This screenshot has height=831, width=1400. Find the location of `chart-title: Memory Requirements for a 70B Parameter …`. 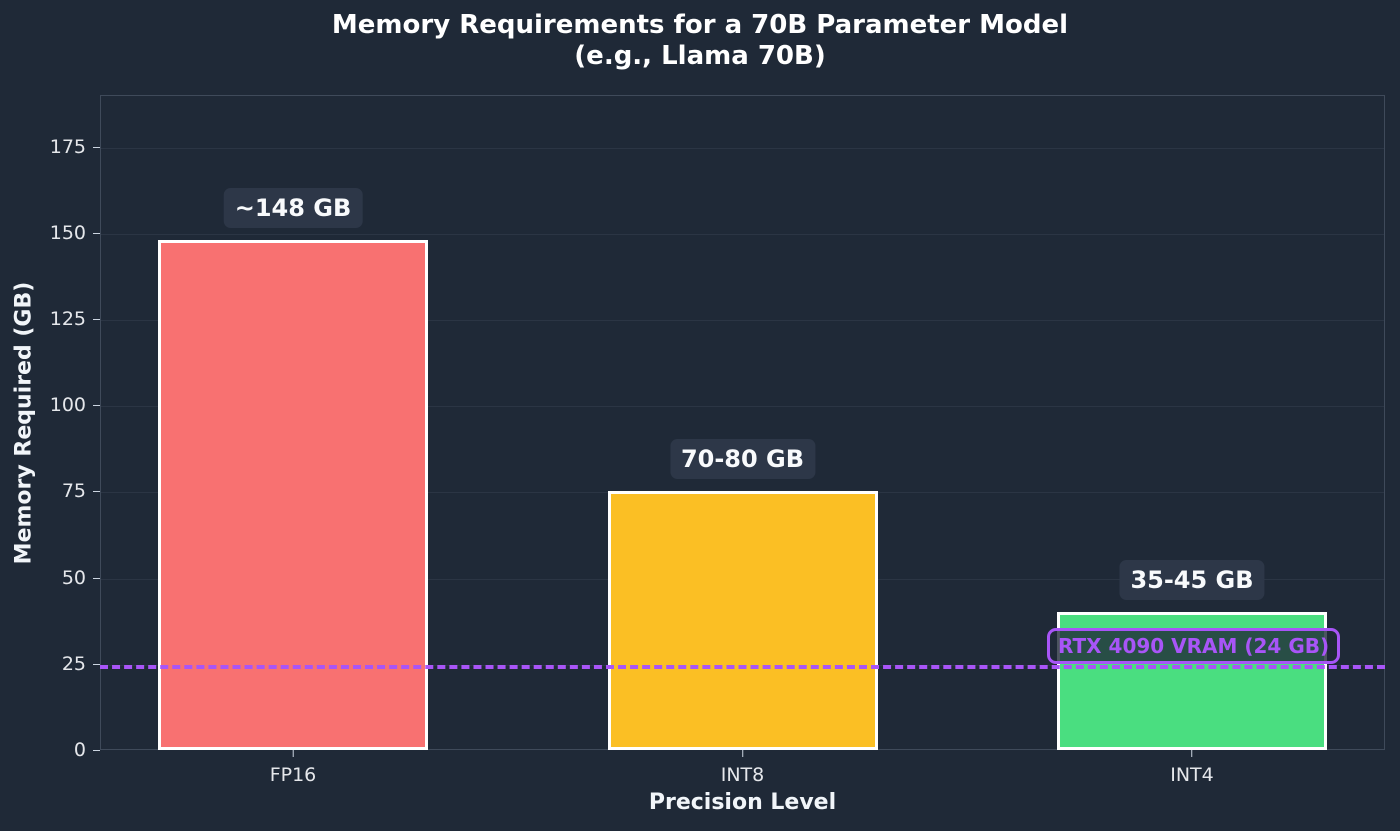

chart-title: Memory Requirements for a 70B Parameter … is located at coordinates (700, 41).